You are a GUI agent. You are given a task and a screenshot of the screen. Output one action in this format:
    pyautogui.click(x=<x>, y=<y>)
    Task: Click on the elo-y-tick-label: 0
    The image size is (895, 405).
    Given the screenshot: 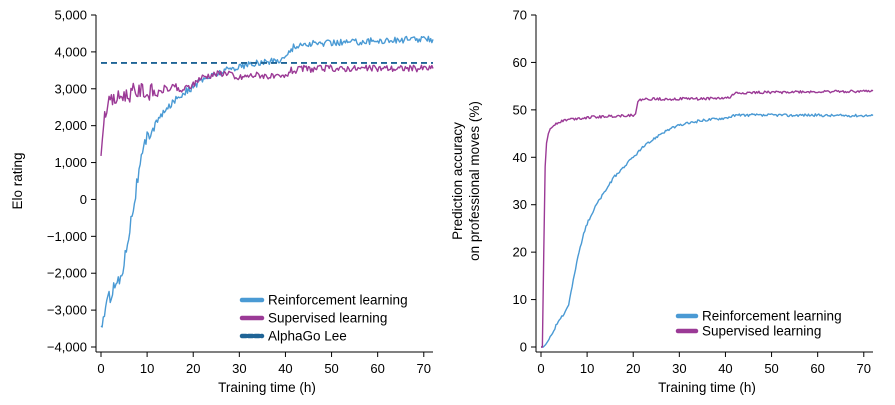 What is the action you would take?
    pyautogui.click(x=83, y=199)
    